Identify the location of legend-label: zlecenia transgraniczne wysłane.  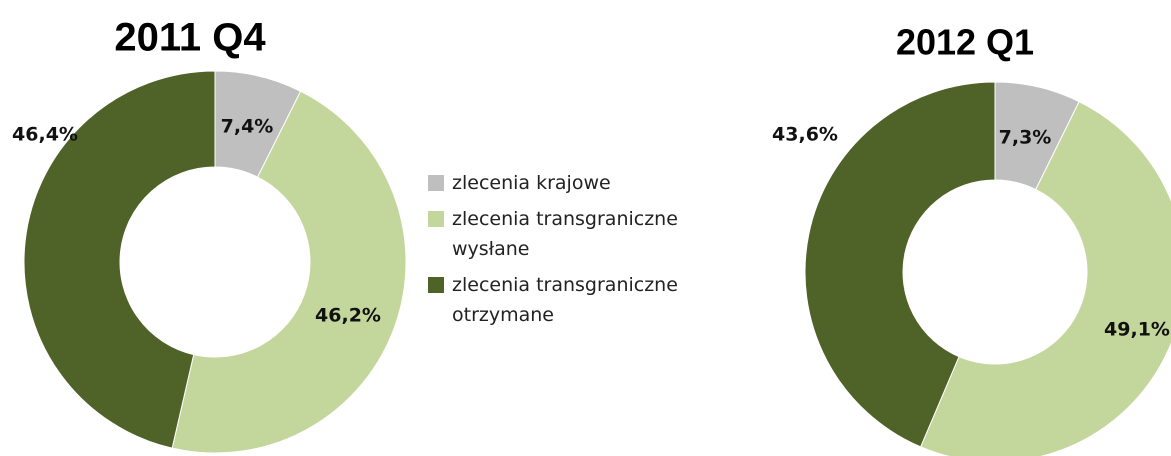
(565, 234).